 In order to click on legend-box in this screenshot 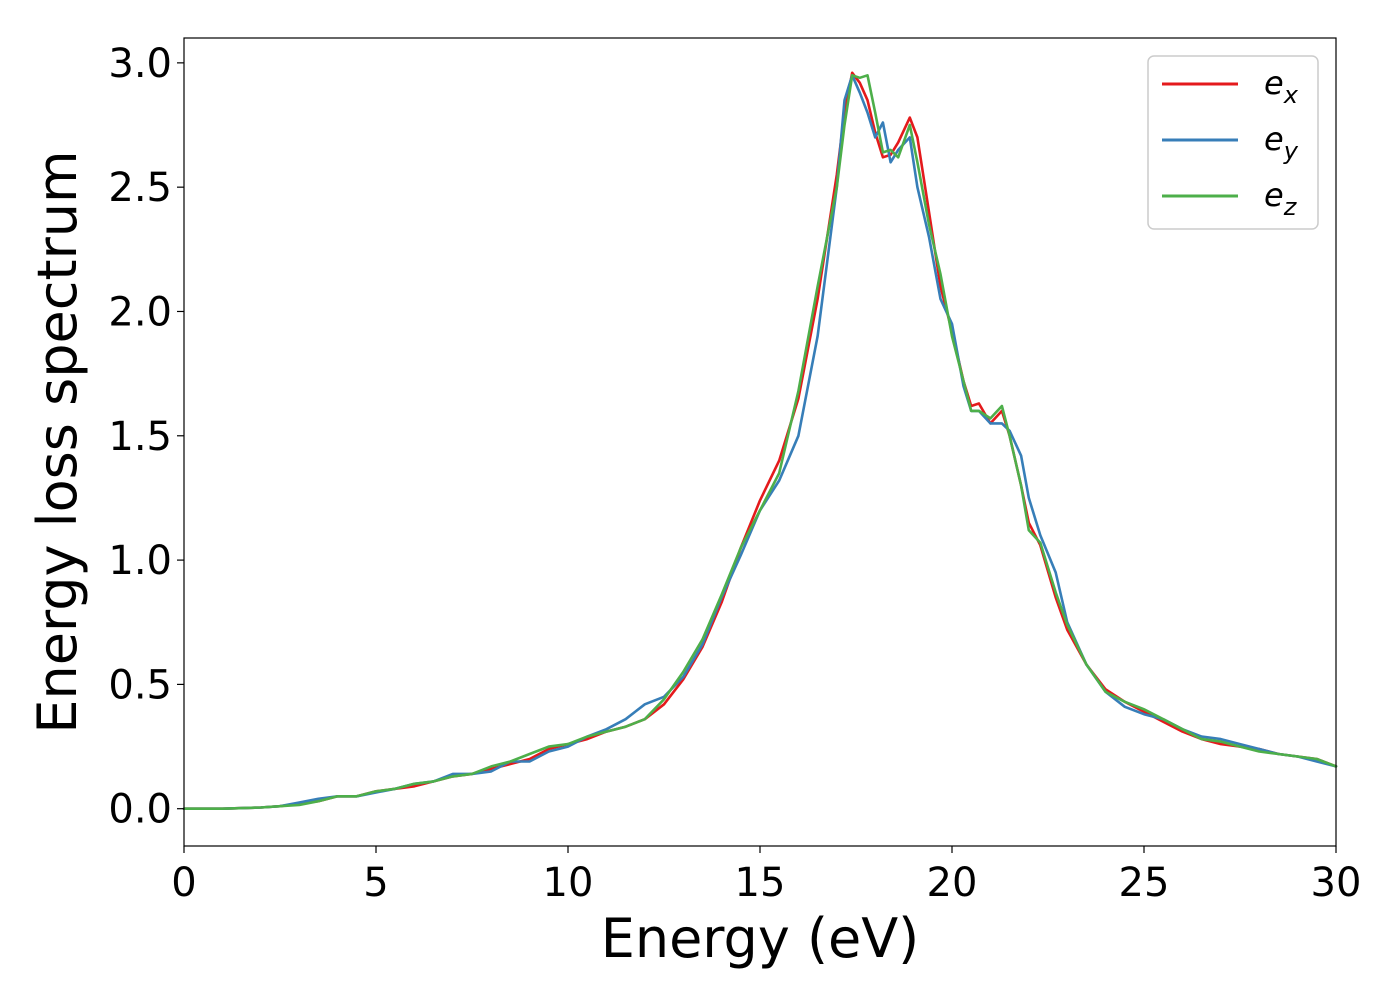, I will do `click(1233, 142)`.